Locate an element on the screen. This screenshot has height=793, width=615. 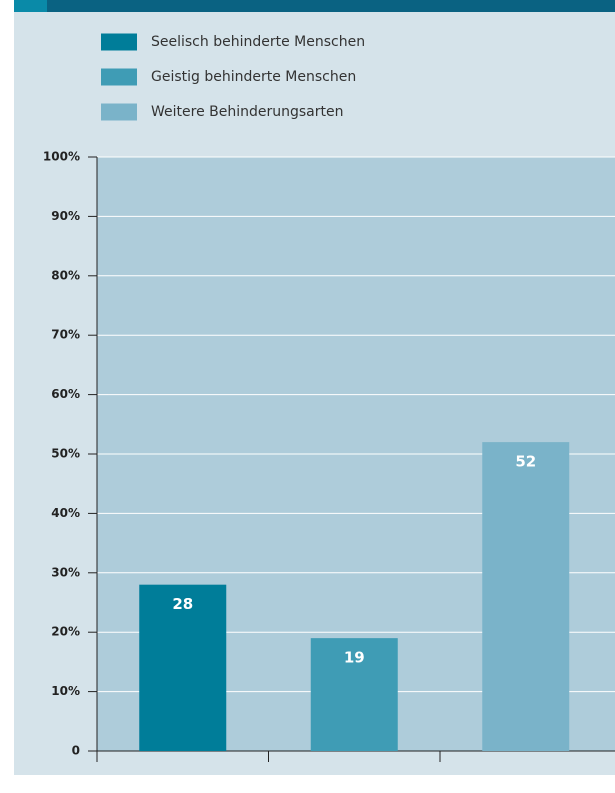
y-tick-label: 0 is located at coordinates (76, 751).